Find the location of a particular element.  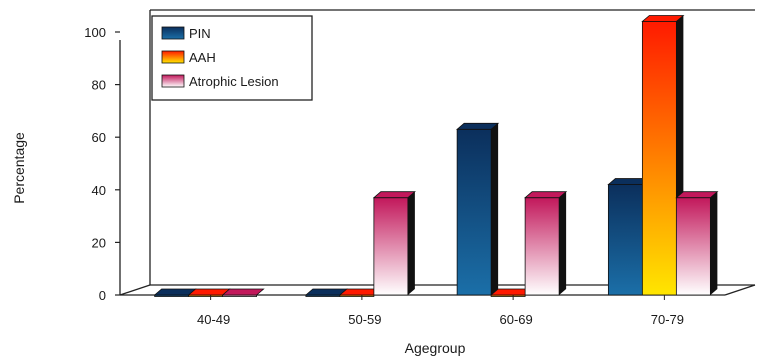

y-tick-label: 40 is located at coordinates (99, 190).